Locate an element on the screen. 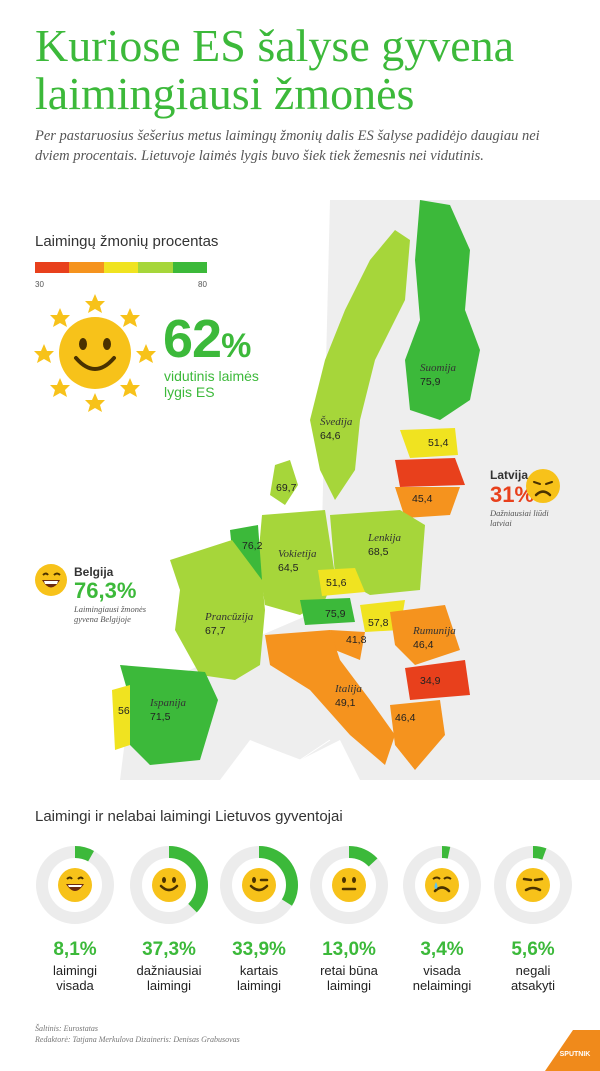  source-line: Šaltinis: Eurostatas is located at coordinates (67, 1028).